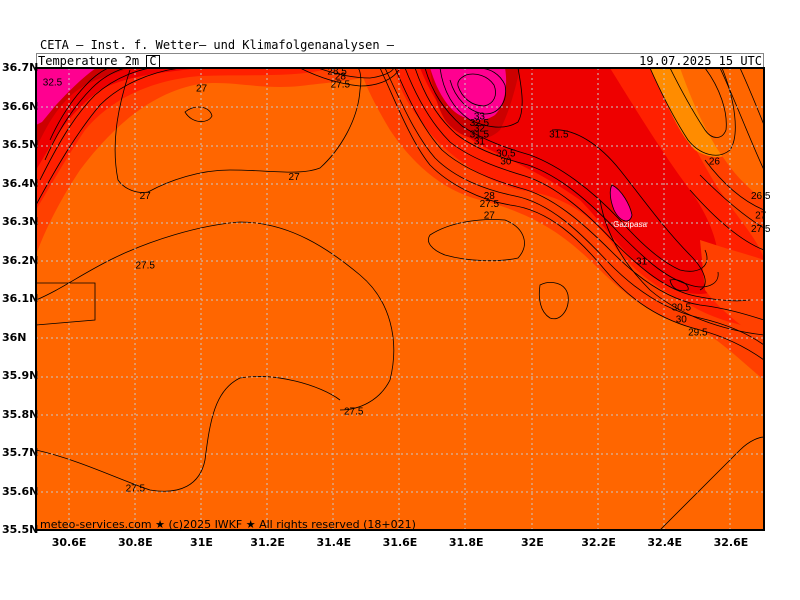 Image resolution: width=800 pixels, height=600 pixels. Describe the element at coordinates (238, 130) in the screenshot. I see `isotherm-27-a` at that location.